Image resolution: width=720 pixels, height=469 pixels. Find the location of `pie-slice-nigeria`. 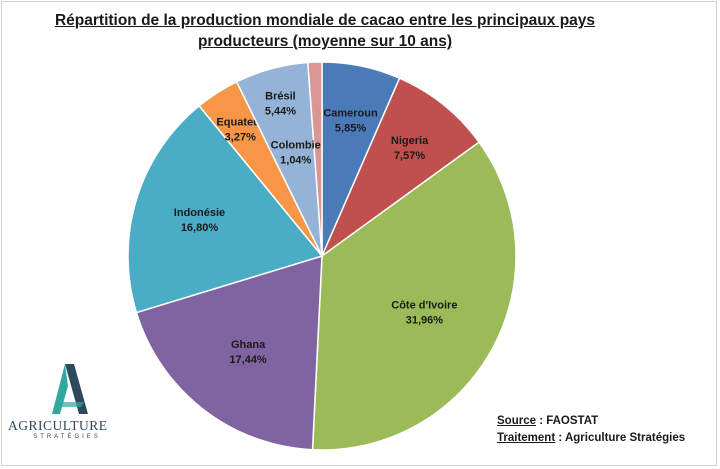

pie-slice-nigeria is located at coordinates (400, 168).